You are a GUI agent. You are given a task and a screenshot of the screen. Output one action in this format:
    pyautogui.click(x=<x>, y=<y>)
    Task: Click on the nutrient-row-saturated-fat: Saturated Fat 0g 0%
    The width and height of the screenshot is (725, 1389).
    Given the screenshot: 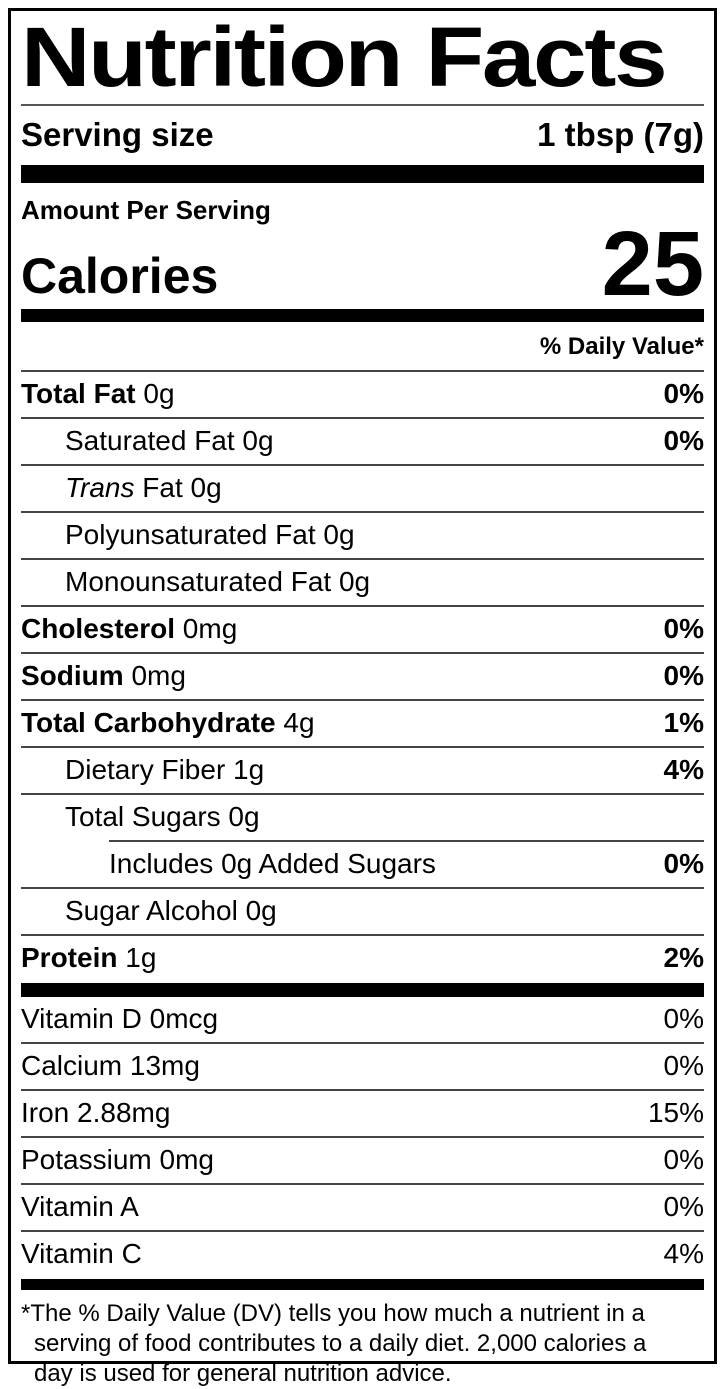 What is the action you would take?
    pyautogui.click(x=362, y=441)
    